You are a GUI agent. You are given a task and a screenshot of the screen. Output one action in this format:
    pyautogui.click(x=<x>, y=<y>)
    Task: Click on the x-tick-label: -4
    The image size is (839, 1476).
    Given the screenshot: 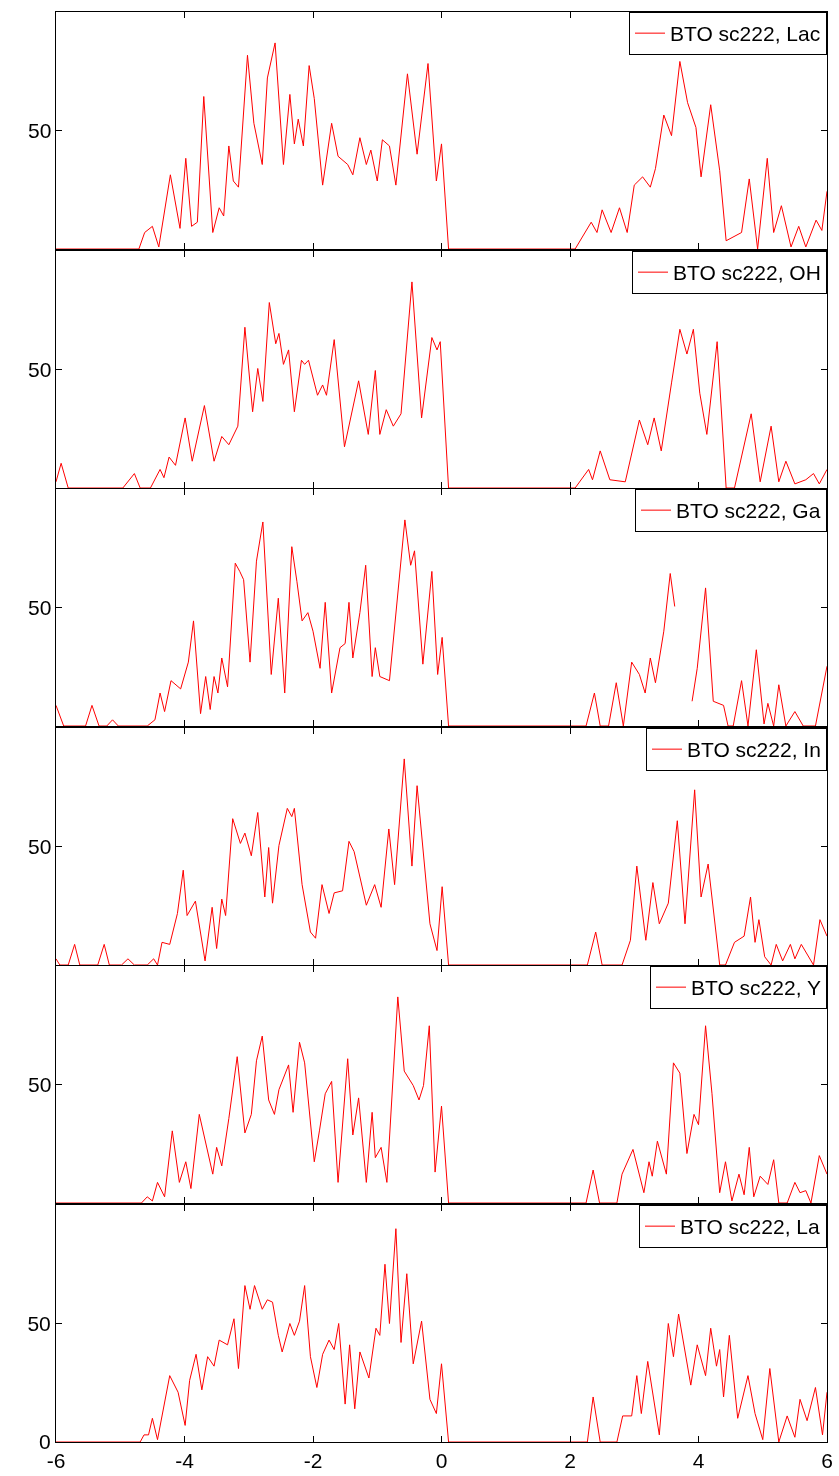 What is the action you would take?
    pyautogui.click(x=185, y=1460)
    